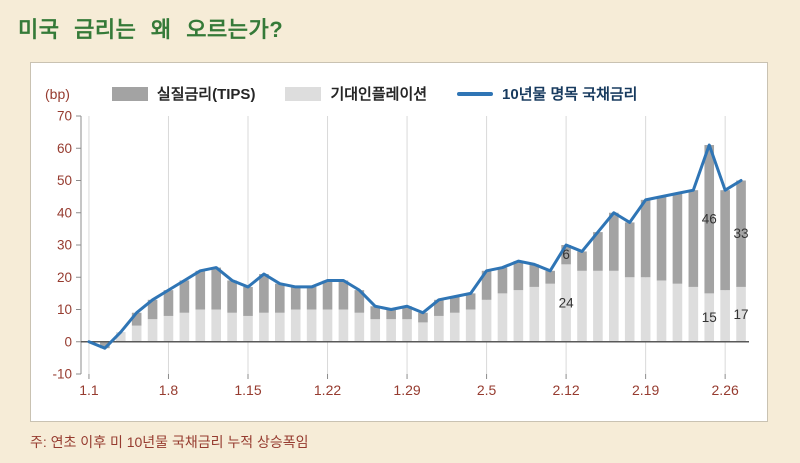  I want to click on legend-label: 10년물 명목 국채금리, so click(570, 94).